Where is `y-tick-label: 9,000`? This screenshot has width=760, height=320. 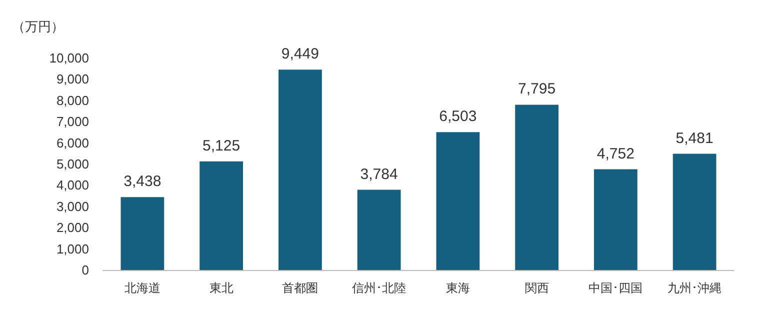
y-tick-label: 9,000 is located at coordinates (72, 79).